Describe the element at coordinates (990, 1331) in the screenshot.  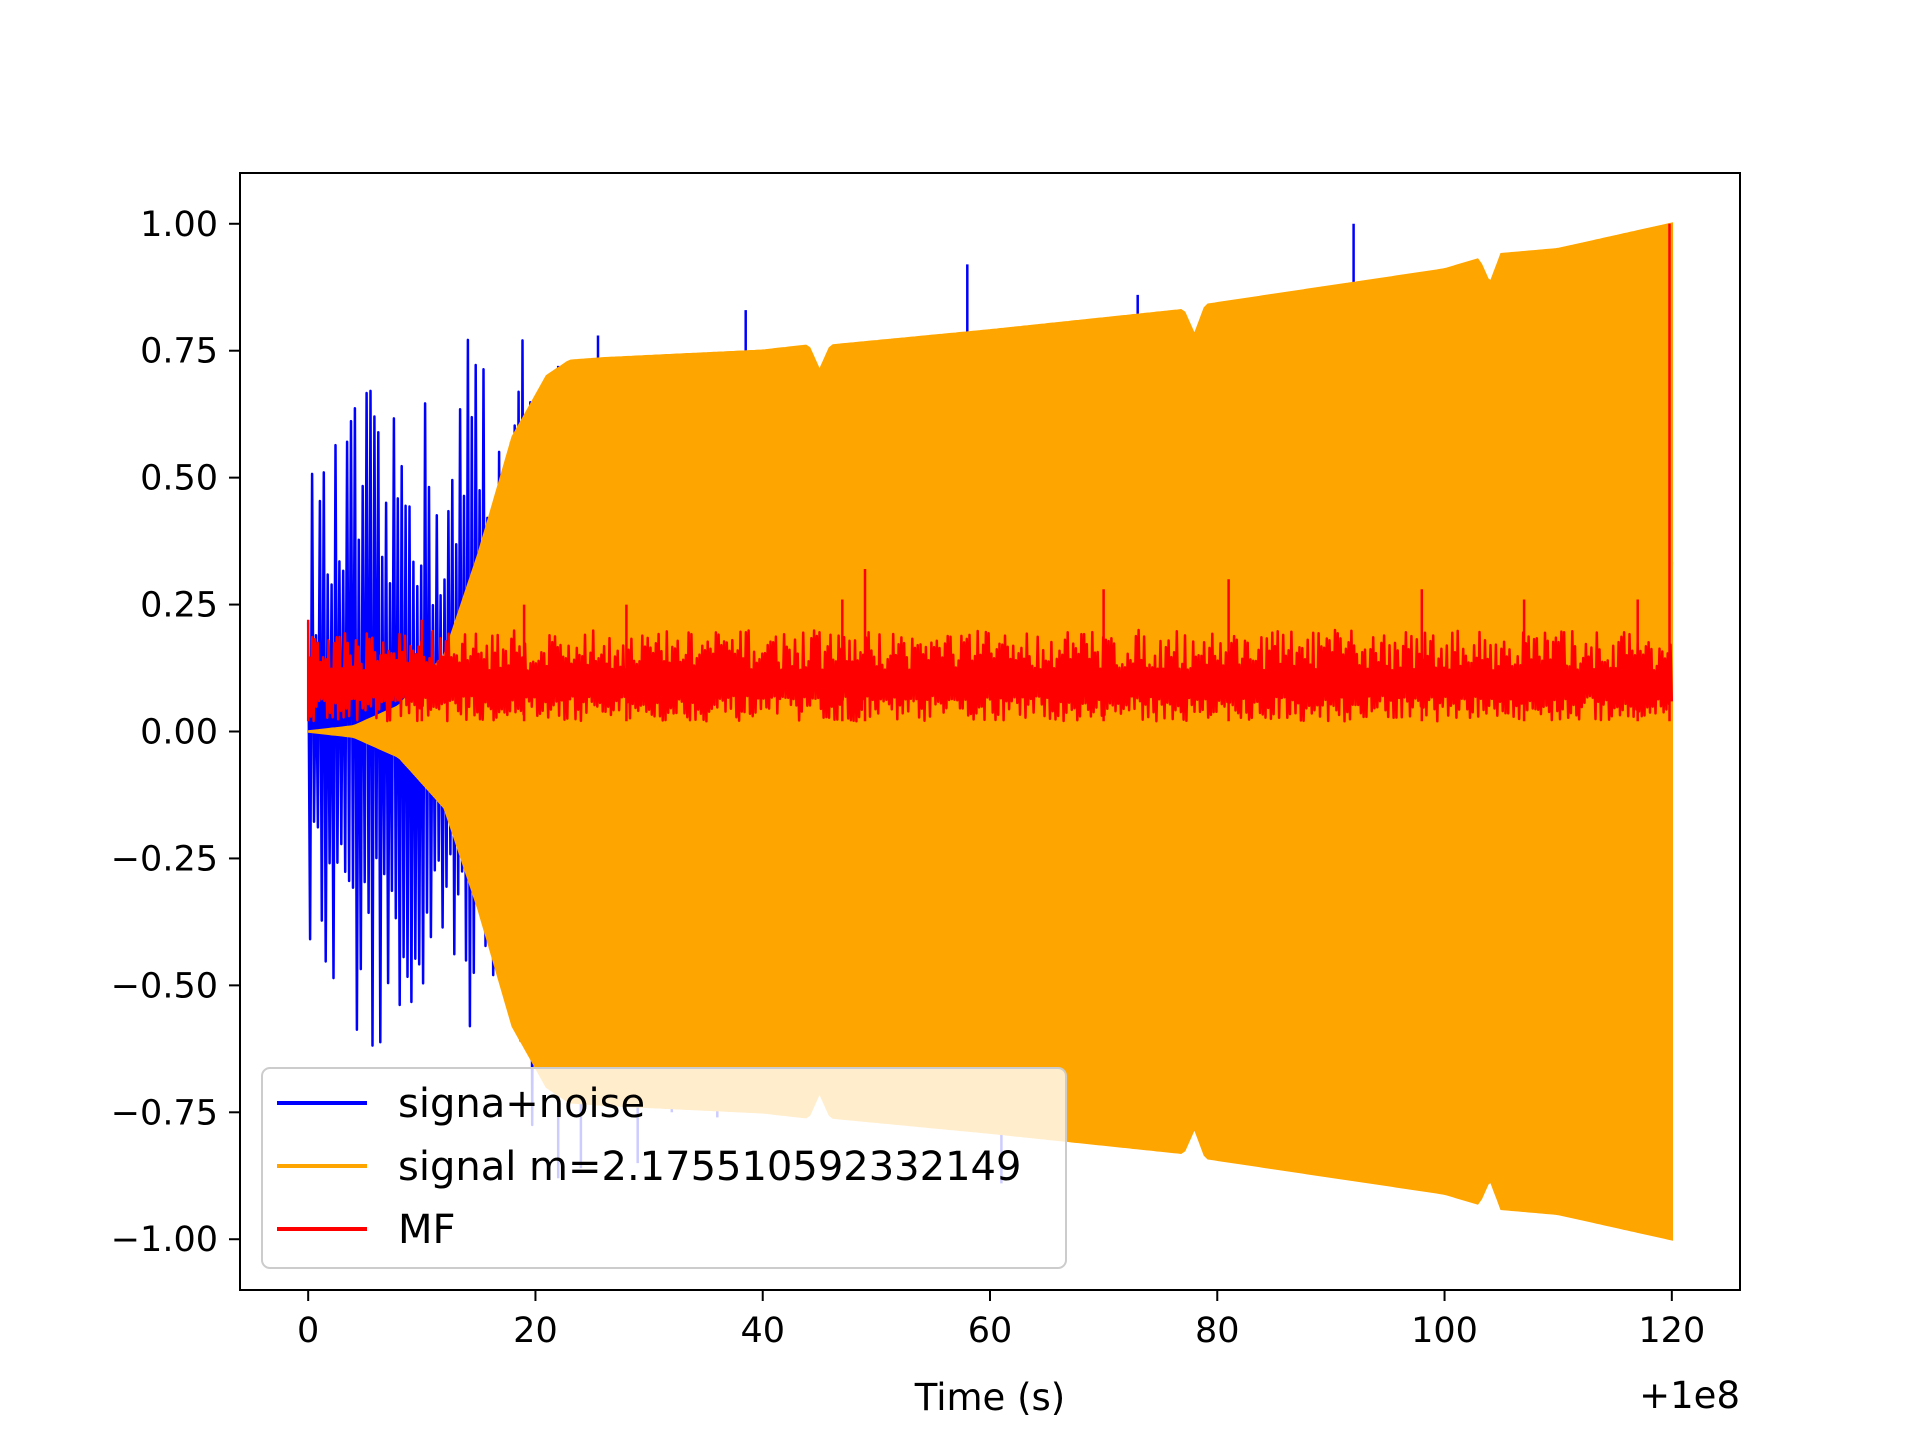
I see `x-tick-label: 60` at that location.